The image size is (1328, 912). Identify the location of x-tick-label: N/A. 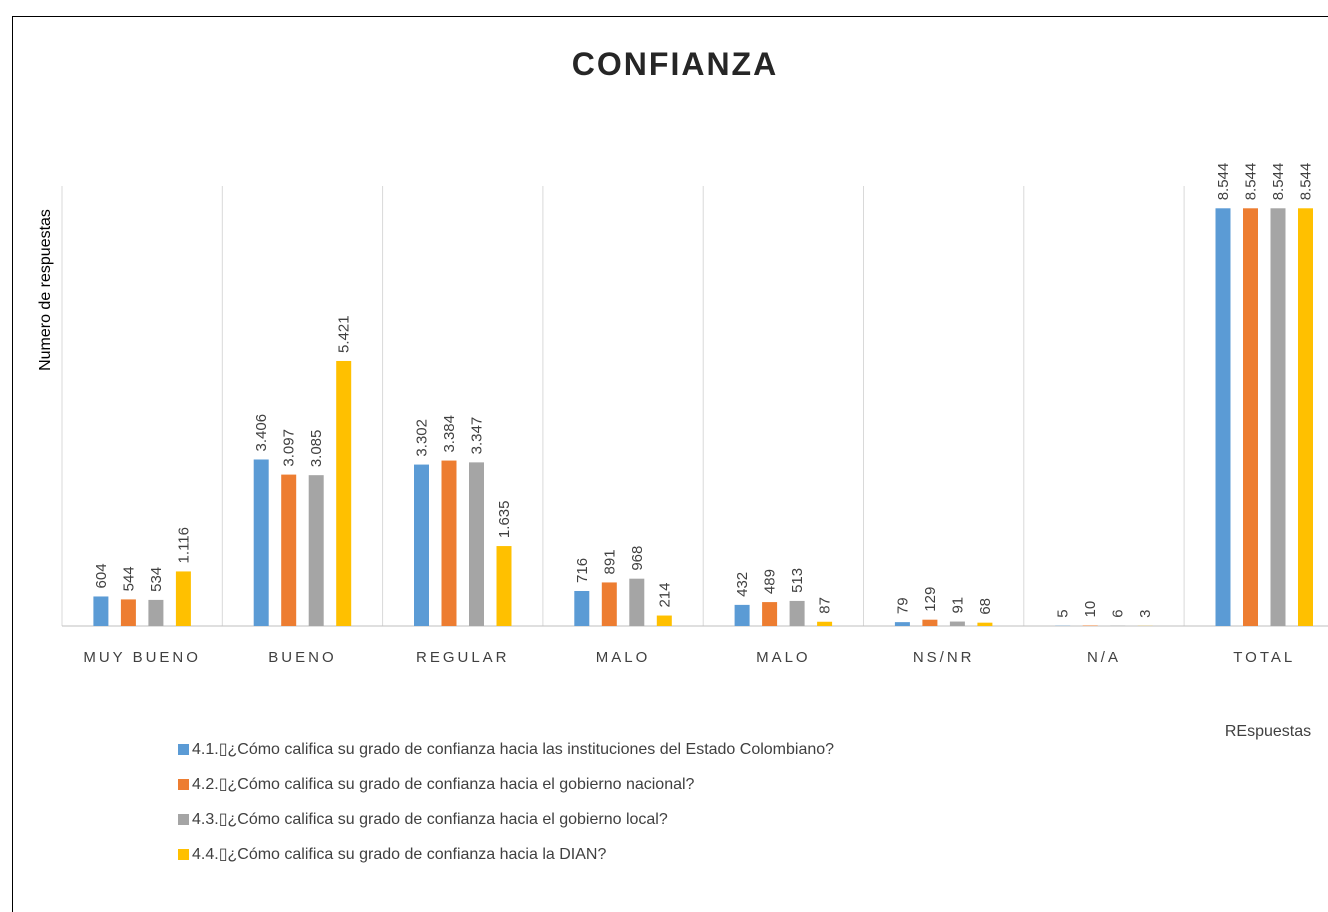
(1104, 657).